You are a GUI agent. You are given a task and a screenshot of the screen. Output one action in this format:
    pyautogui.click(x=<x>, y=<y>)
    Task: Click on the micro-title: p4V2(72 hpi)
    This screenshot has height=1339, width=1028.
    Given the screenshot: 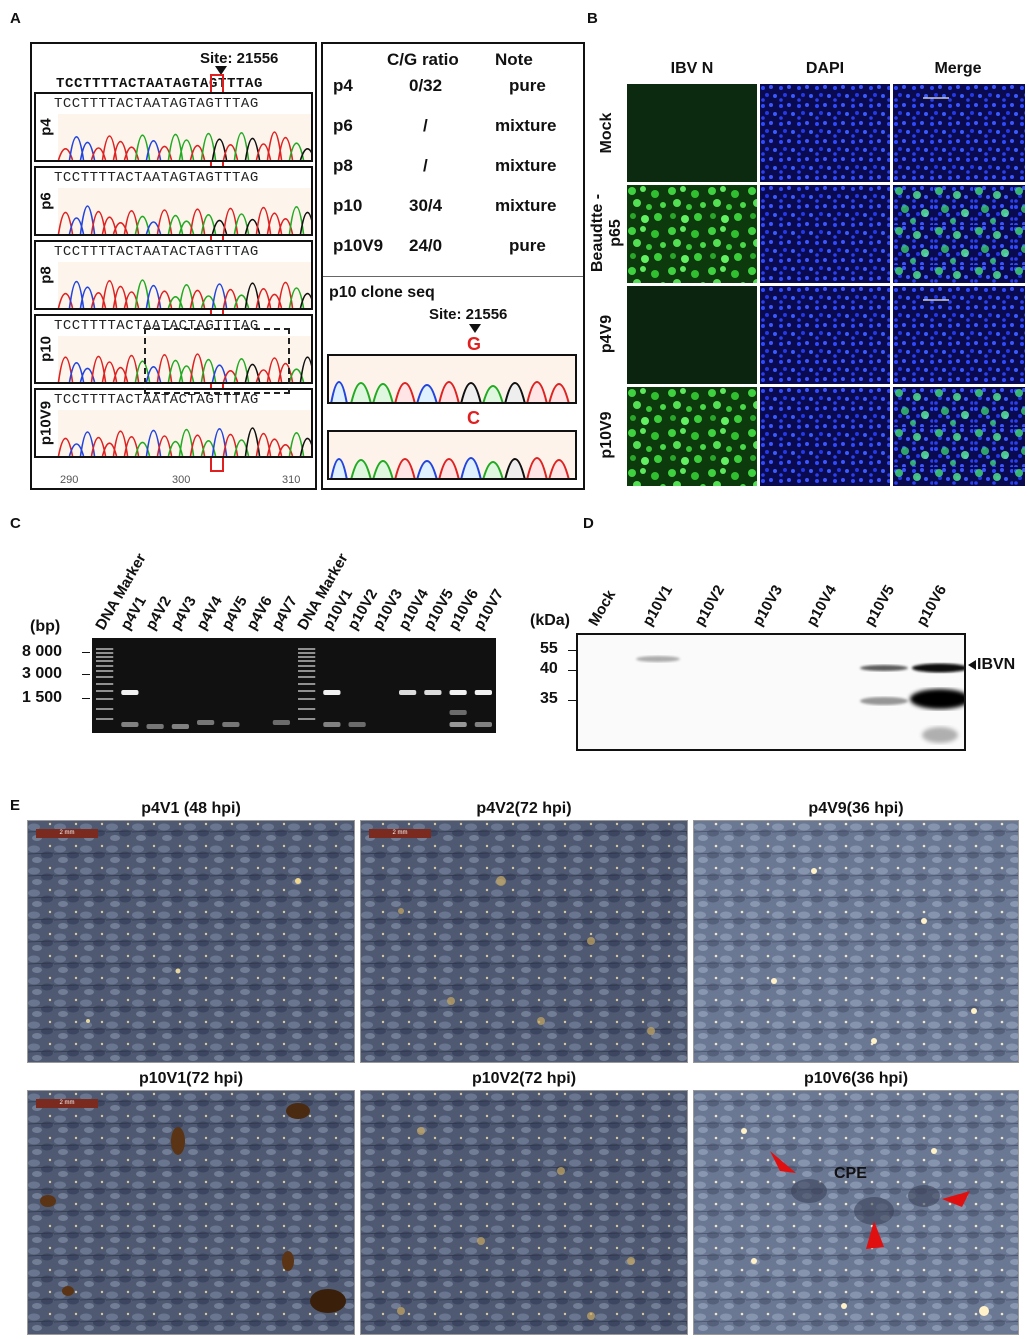 What is the action you would take?
    pyautogui.click(x=524, y=808)
    